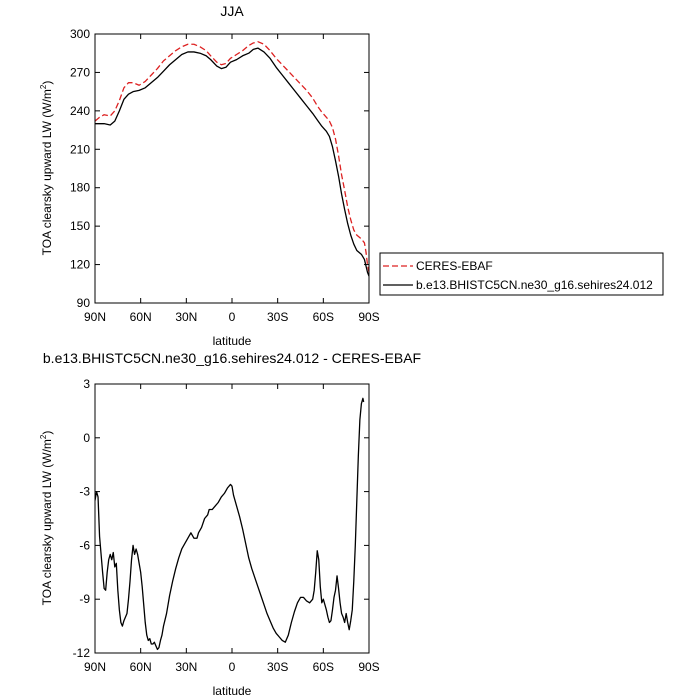 The width and height of the screenshot is (700, 700). What do you see at coordinates (95, 317) in the screenshot?
I see `top-x-tick-label: 90N` at bounding box center [95, 317].